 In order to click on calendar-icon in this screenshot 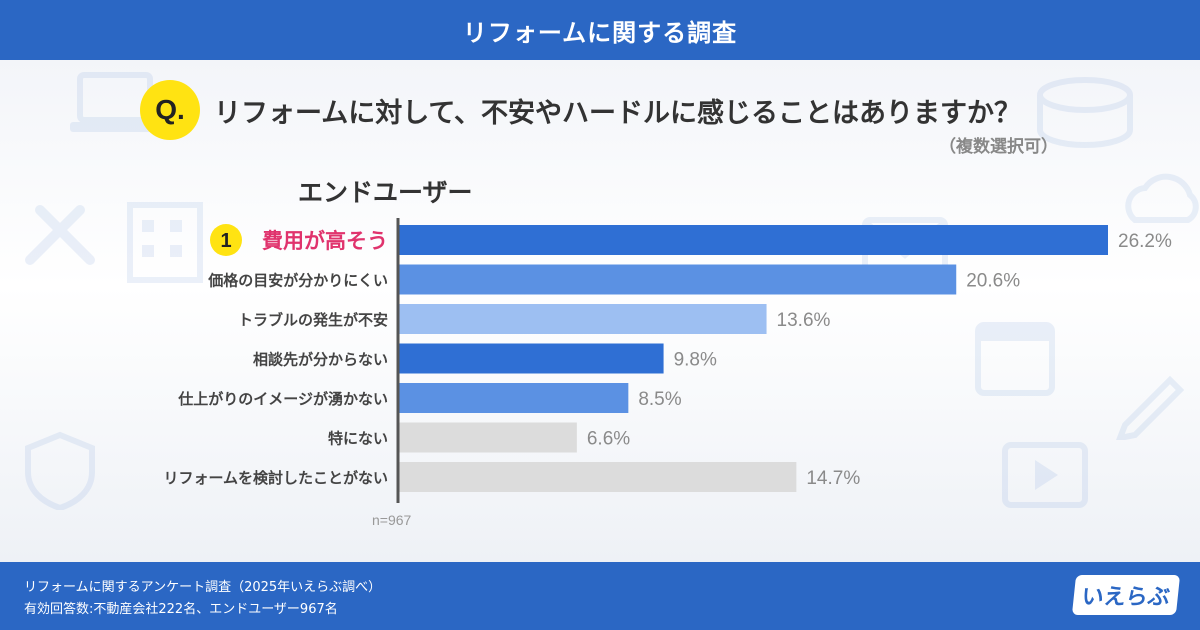, I will do `click(1015, 359)`.